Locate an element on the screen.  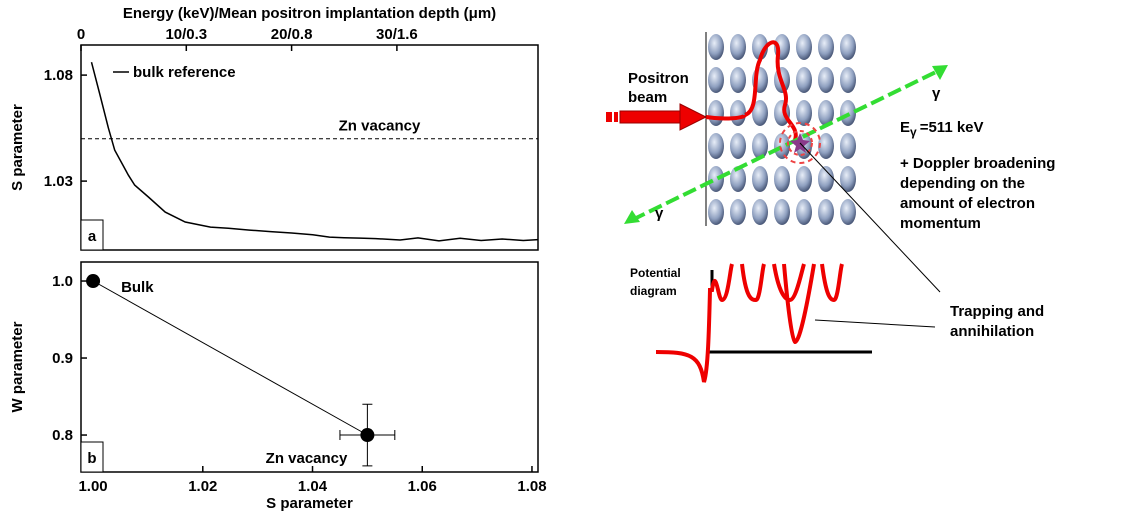
doppler-line: amount of electron is located at coordinates (967, 203).